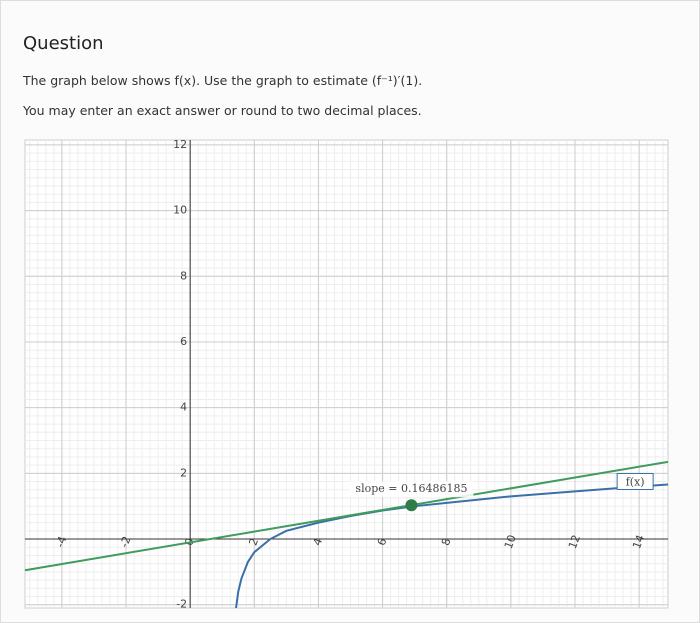  What do you see at coordinates (180, 210) in the screenshot?
I see `y-tick-label: 10` at bounding box center [180, 210].